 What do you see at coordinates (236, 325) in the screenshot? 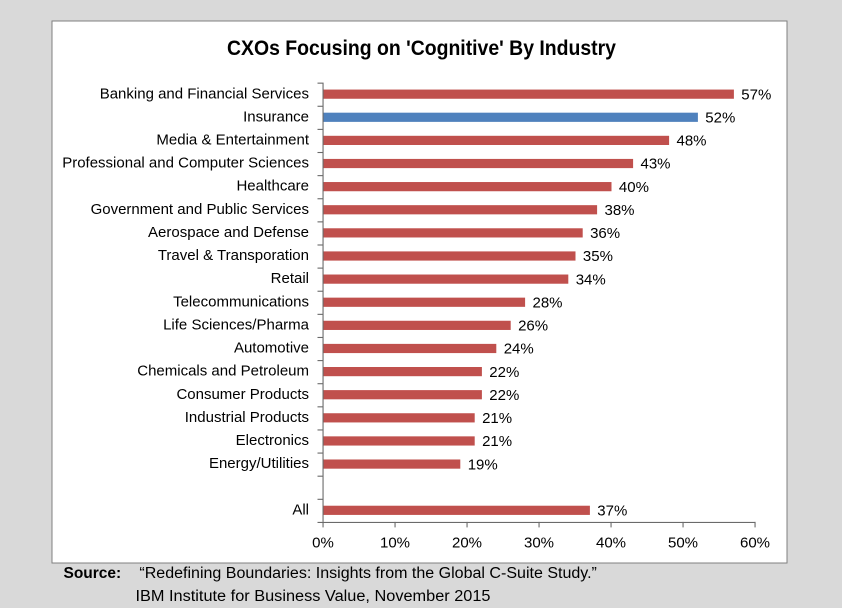
I see `svg-text: Life Sciences/Pharma` at bounding box center [236, 325].